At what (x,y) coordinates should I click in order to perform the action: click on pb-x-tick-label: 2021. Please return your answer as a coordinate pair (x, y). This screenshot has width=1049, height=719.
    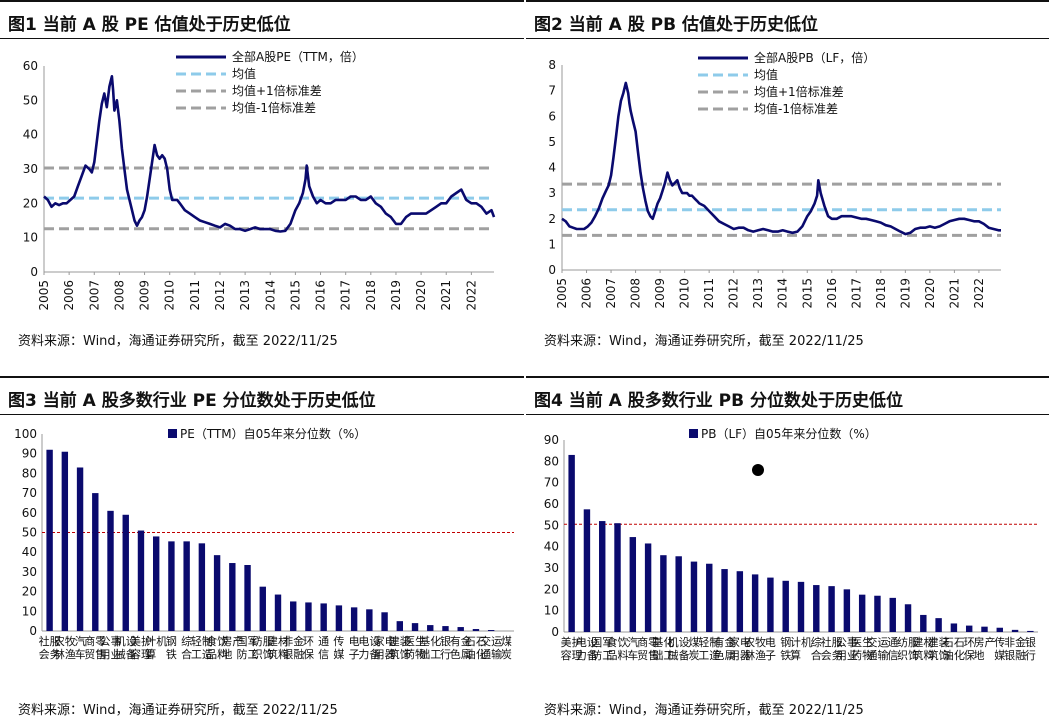
    Looking at the image, I should click on (954, 293).